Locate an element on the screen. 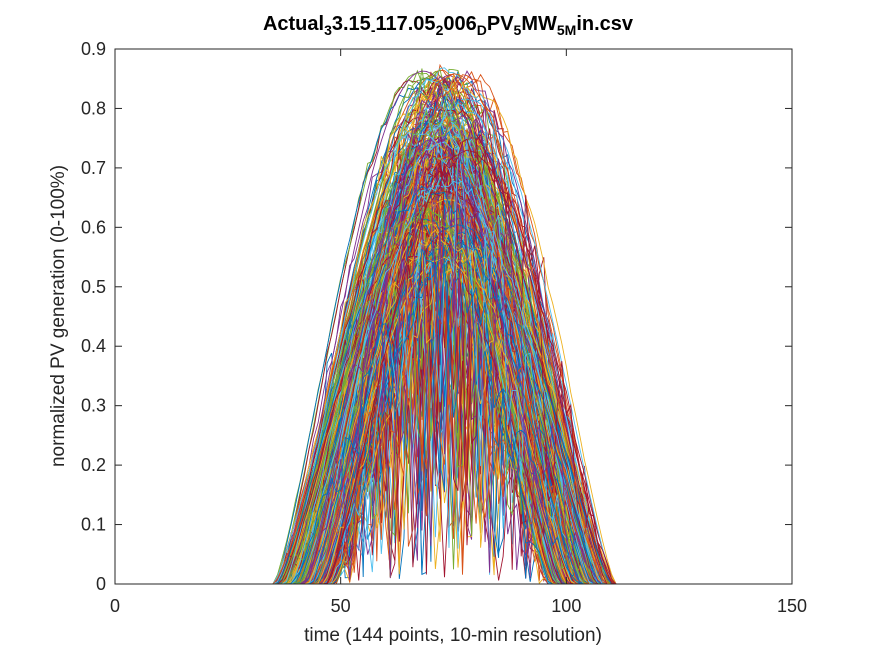 Image resolution: width=875 pixels, height=656 pixels. x-tick-label: 50 is located at coordinates (341, 606).